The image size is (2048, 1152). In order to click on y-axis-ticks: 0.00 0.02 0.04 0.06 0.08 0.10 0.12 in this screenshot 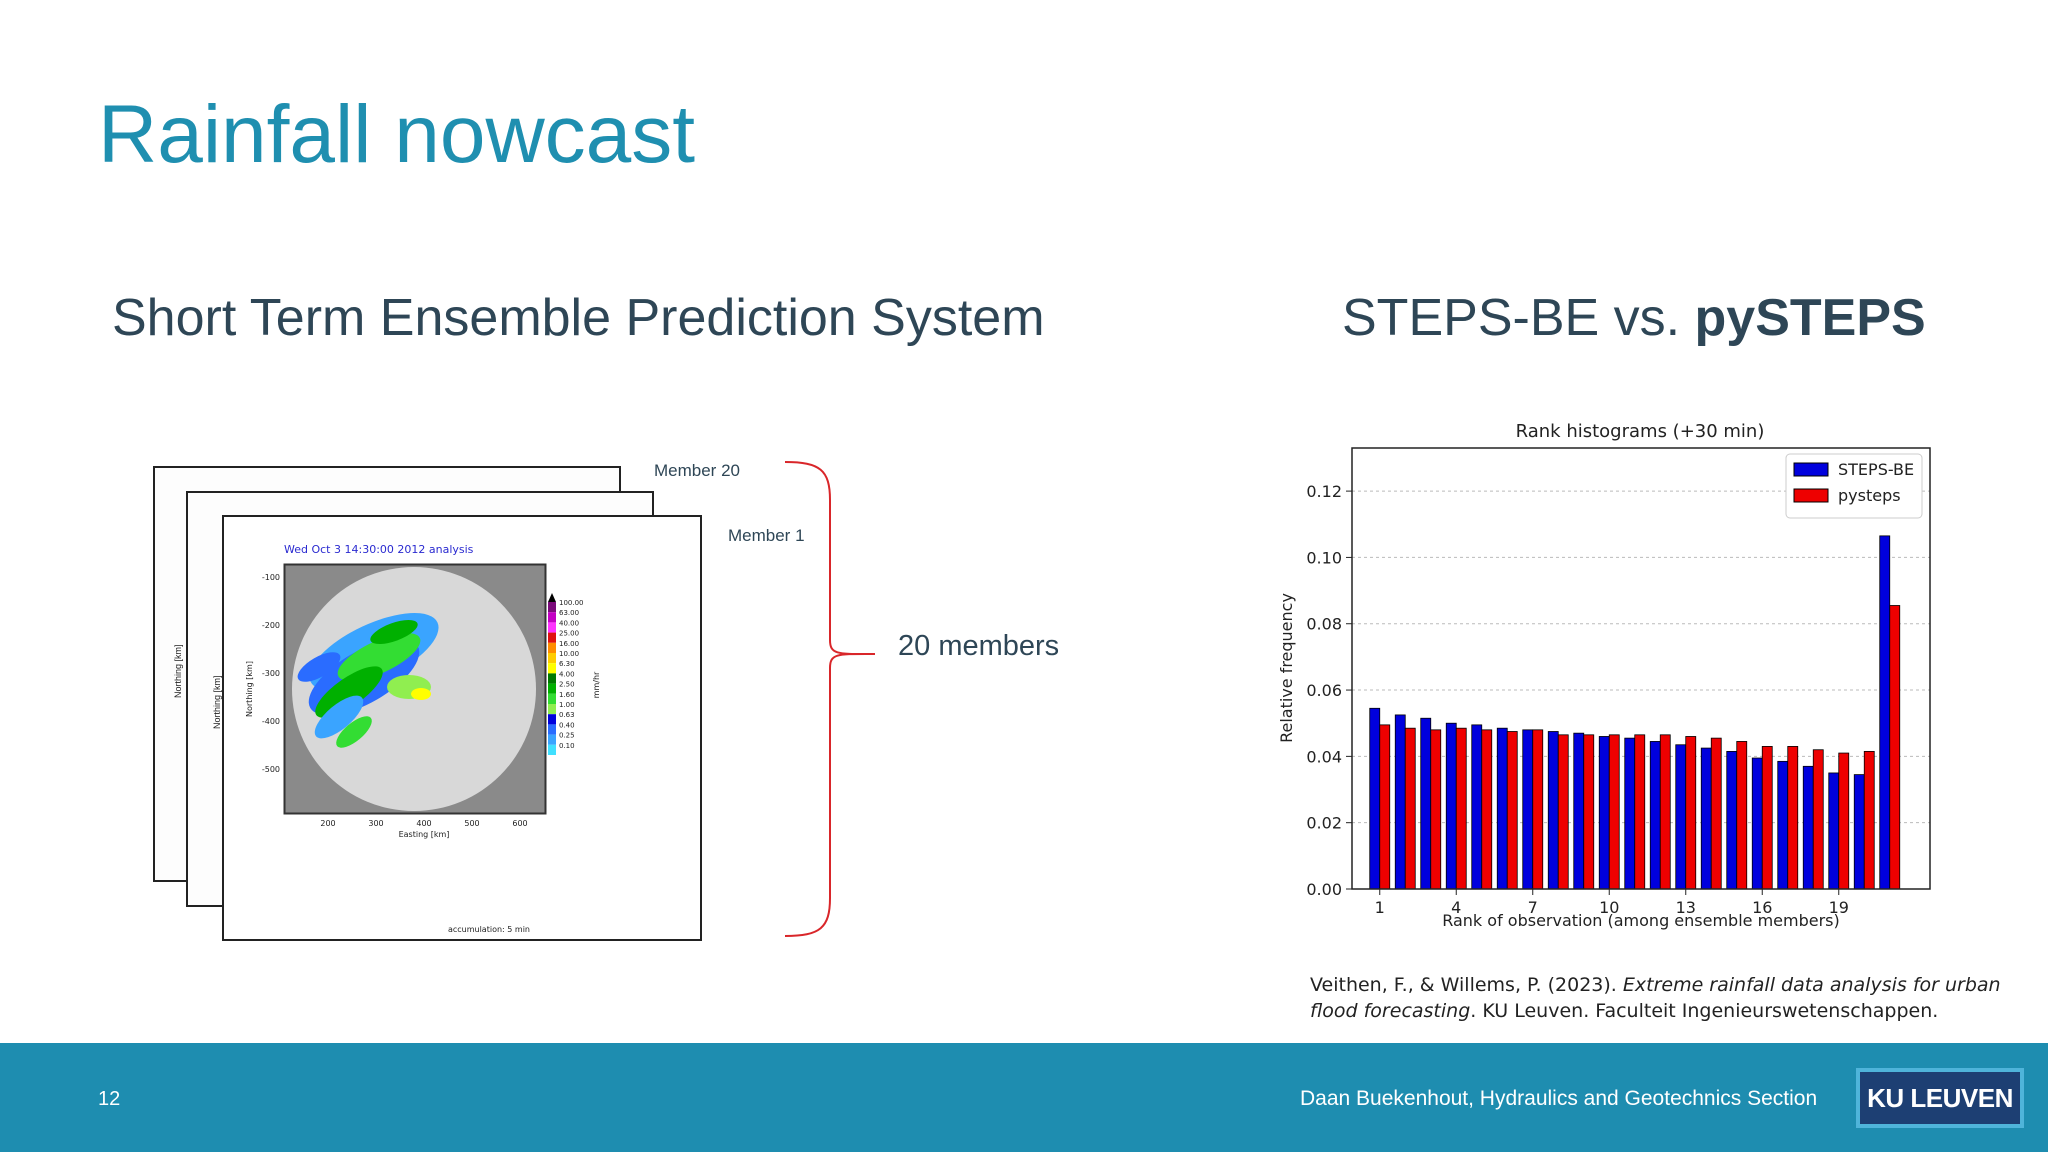, I will do `click(1329, 690)`.